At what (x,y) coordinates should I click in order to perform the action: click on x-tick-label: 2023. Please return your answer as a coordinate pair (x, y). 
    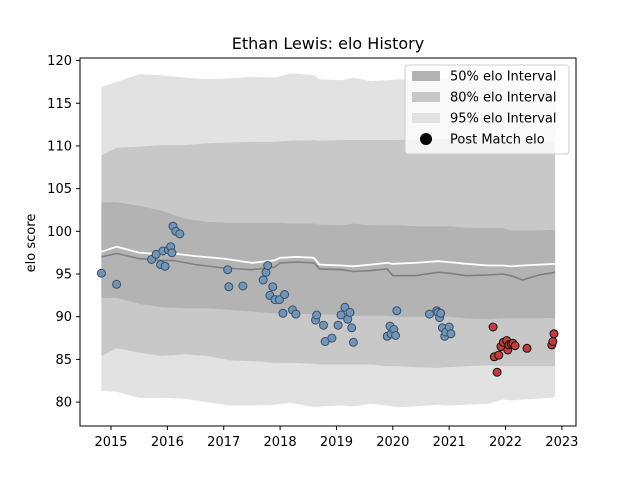
    Looking at the image, I should click on (561, 442).